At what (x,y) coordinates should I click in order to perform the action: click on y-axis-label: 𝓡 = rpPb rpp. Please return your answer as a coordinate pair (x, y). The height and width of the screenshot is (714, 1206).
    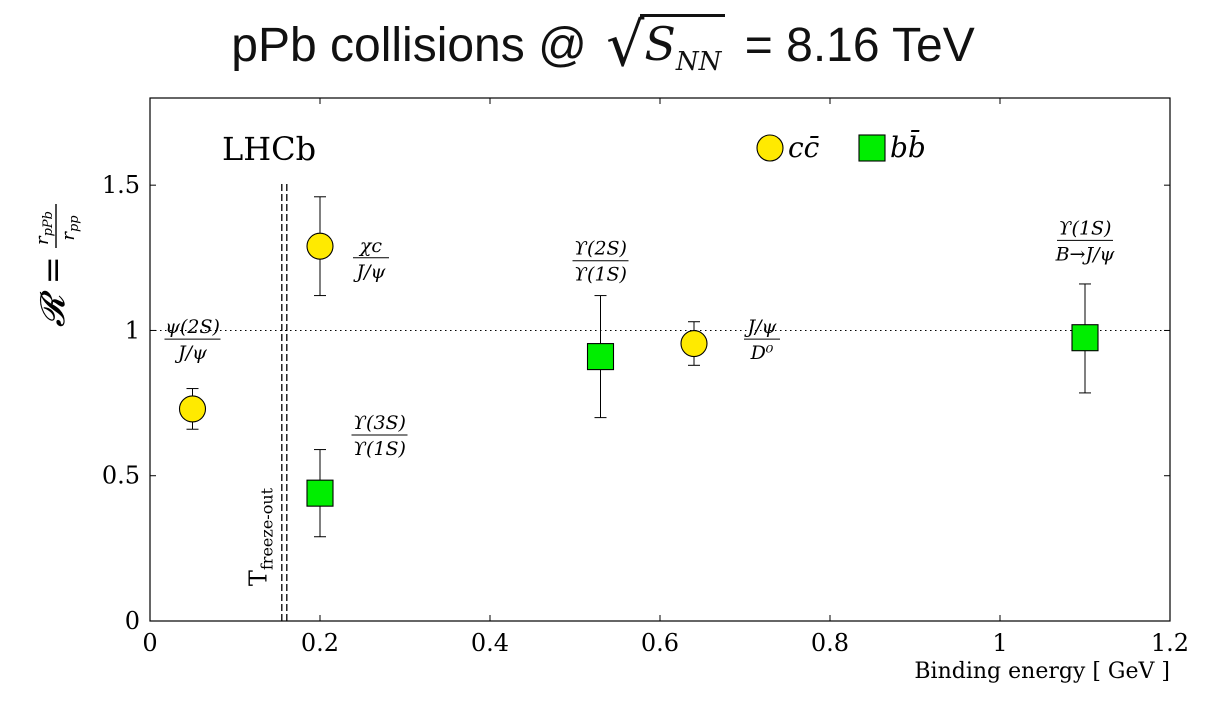
    Looking at the image, I should click on (57, 265).